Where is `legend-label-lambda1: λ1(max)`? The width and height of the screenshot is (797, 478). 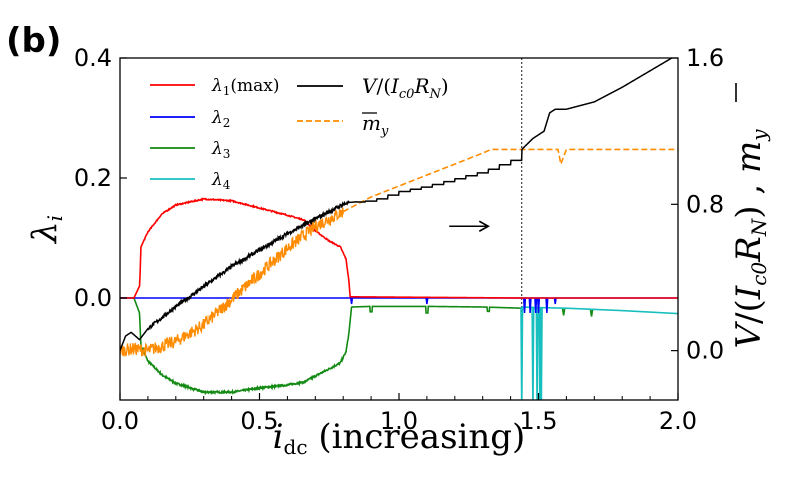 legend-label-lambda1: λ1(max) is located at coordinates (245, 87).